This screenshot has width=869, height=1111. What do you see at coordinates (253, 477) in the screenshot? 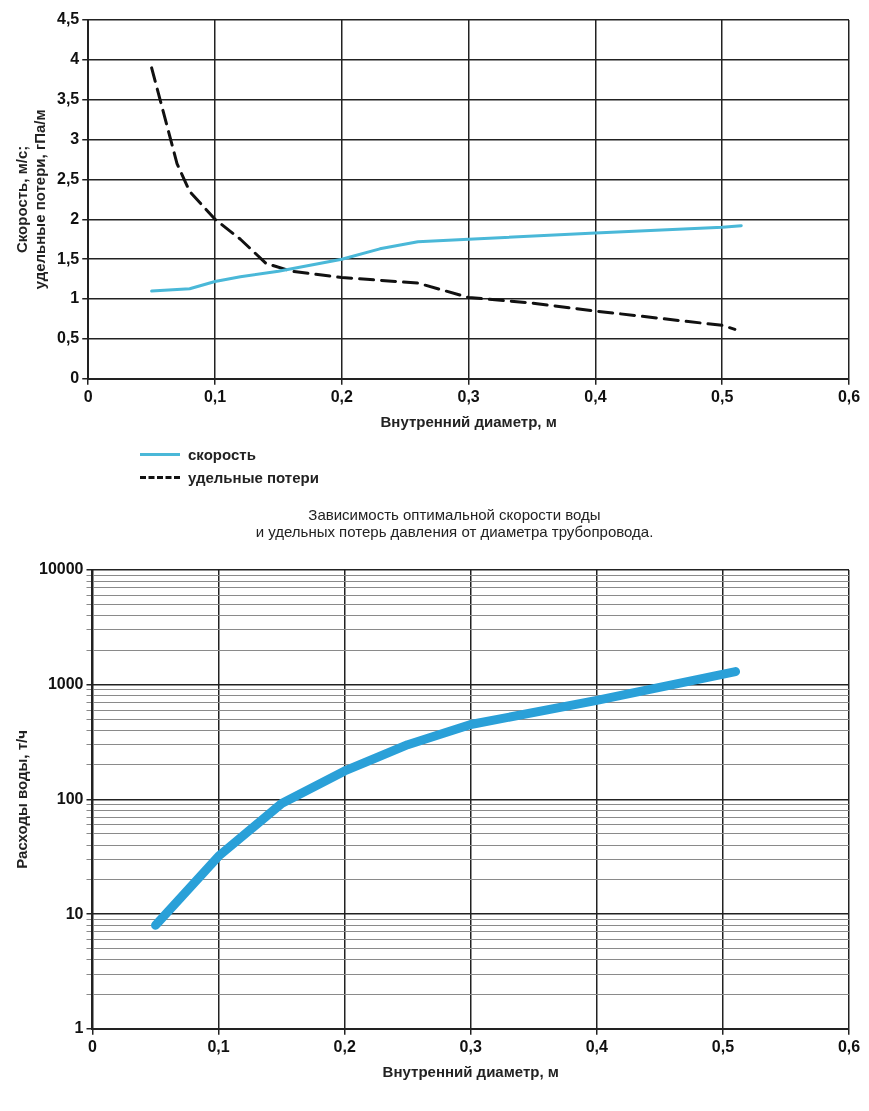
I see `legend-label: удельные потери` at bounding box center [253, 477].